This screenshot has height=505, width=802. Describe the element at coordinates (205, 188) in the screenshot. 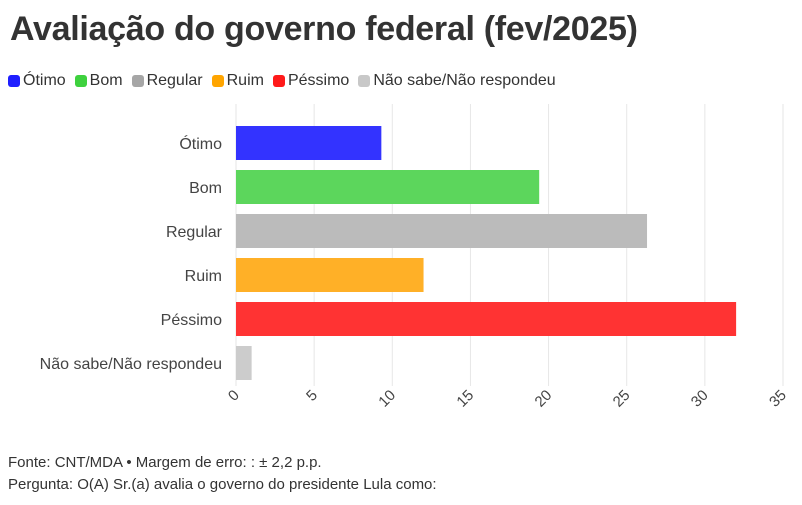

I see `category-label: Bom` at that location.